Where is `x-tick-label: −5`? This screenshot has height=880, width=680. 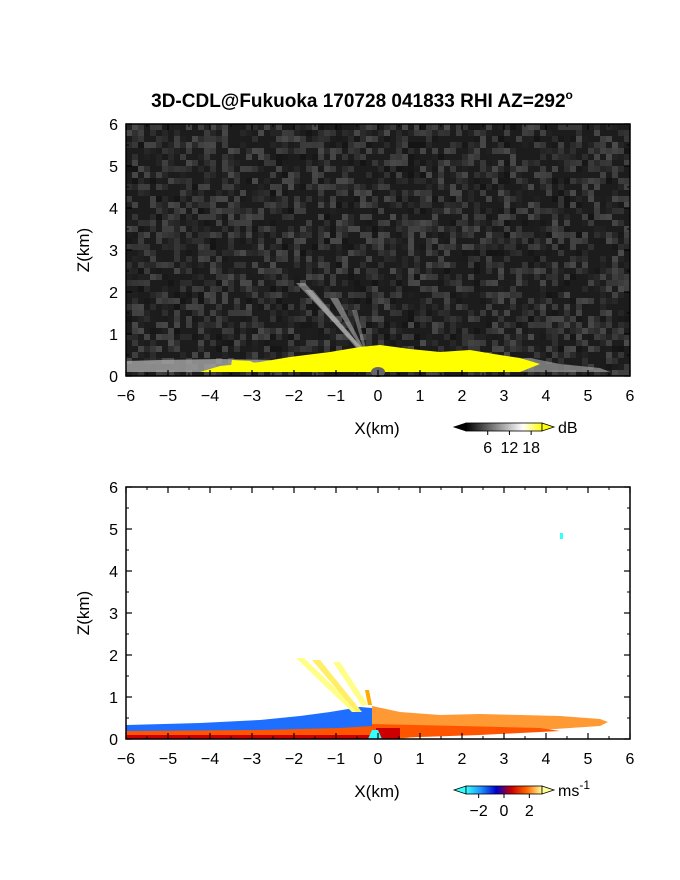
x-tick-label: −5 is located at coordinates (168, 396).